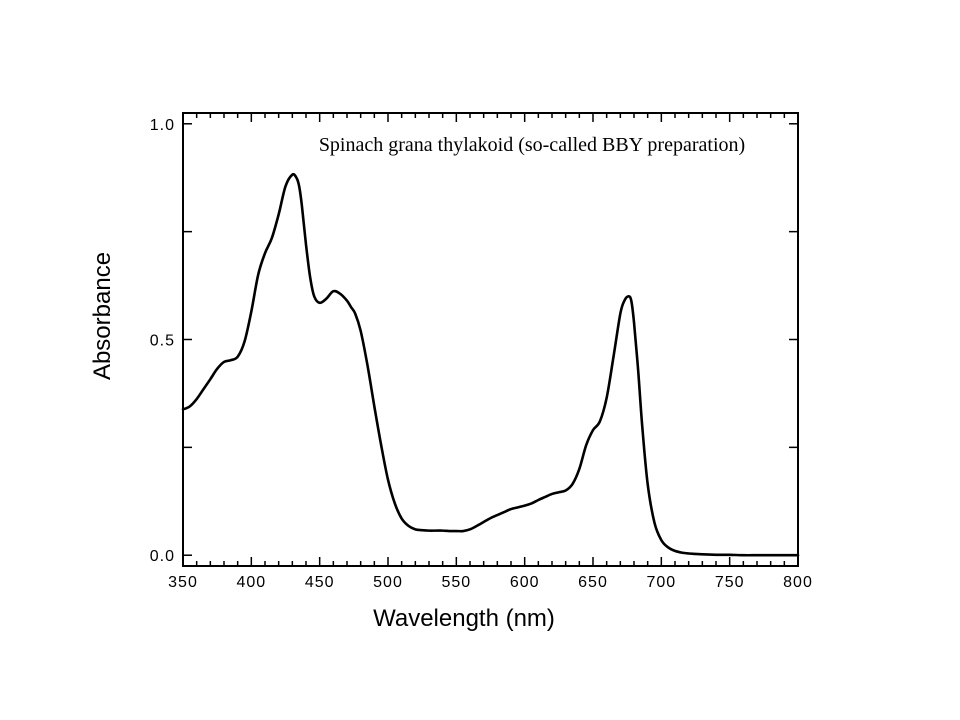  What do you see at coordinates (730, 582) in the screenshot?
I see `x-tick-label: 750` at bounding box center [730, 582].